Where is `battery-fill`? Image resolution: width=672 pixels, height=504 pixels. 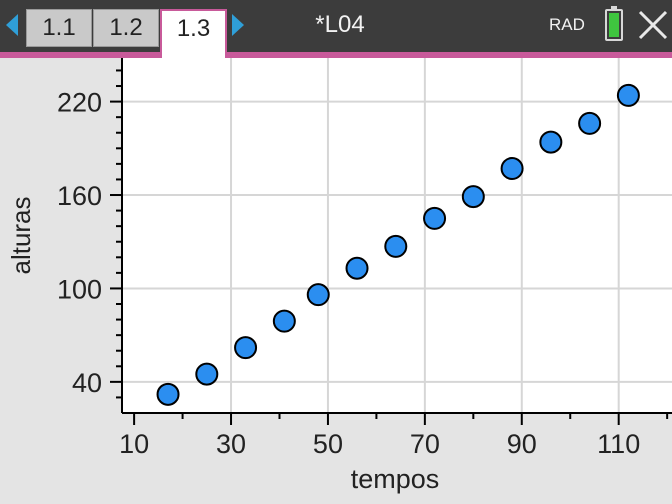
battery-fill is located at coordinates (614, 25).